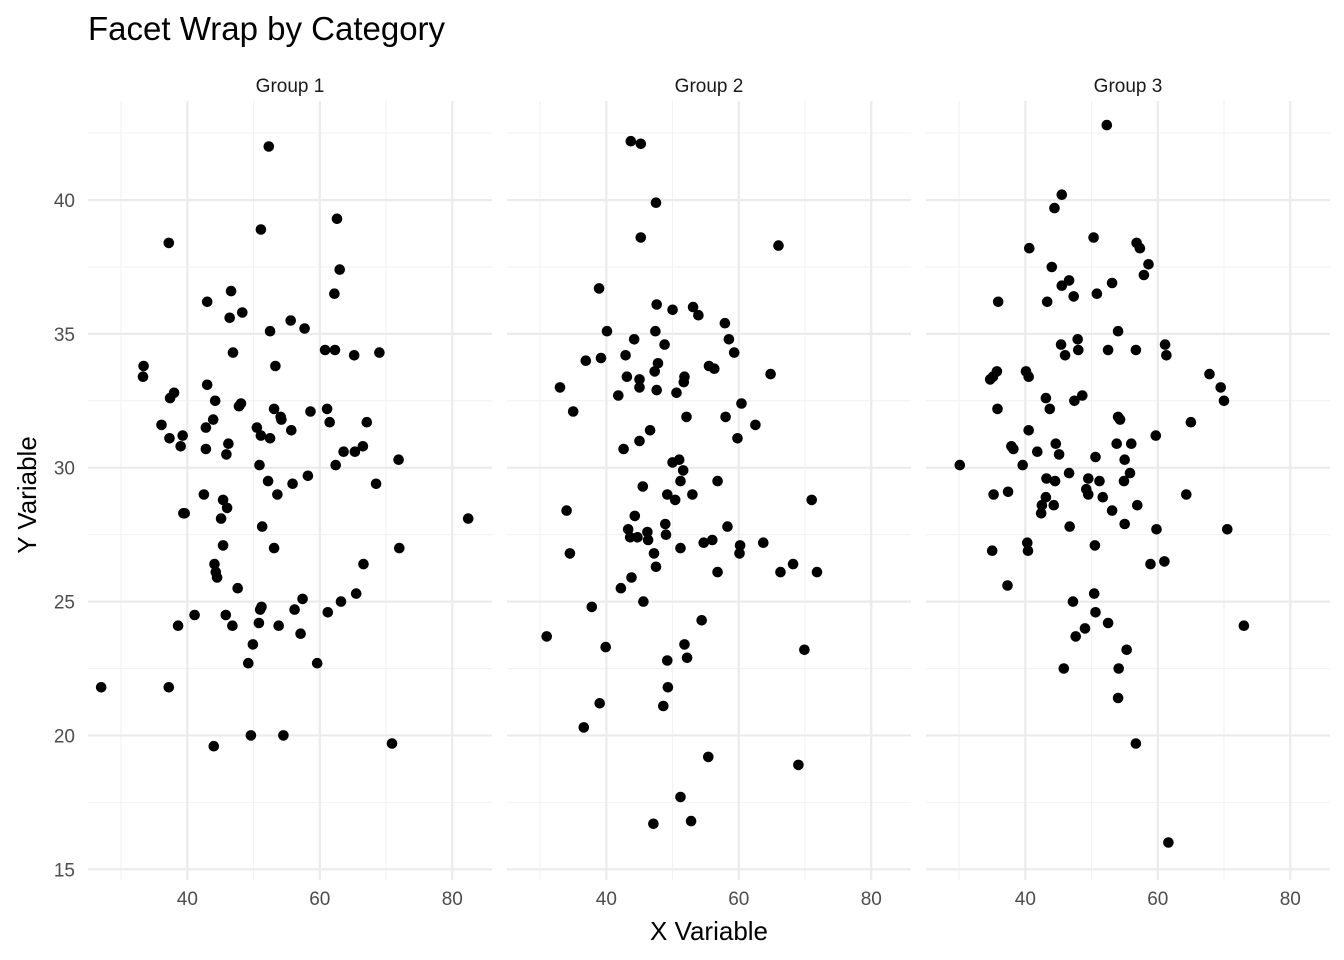 The height and width of the screenshot is (960, 1344). Describe the element at coordinates (64, 870) in the screenshot. I see `y-tick-label: 15` at that location.